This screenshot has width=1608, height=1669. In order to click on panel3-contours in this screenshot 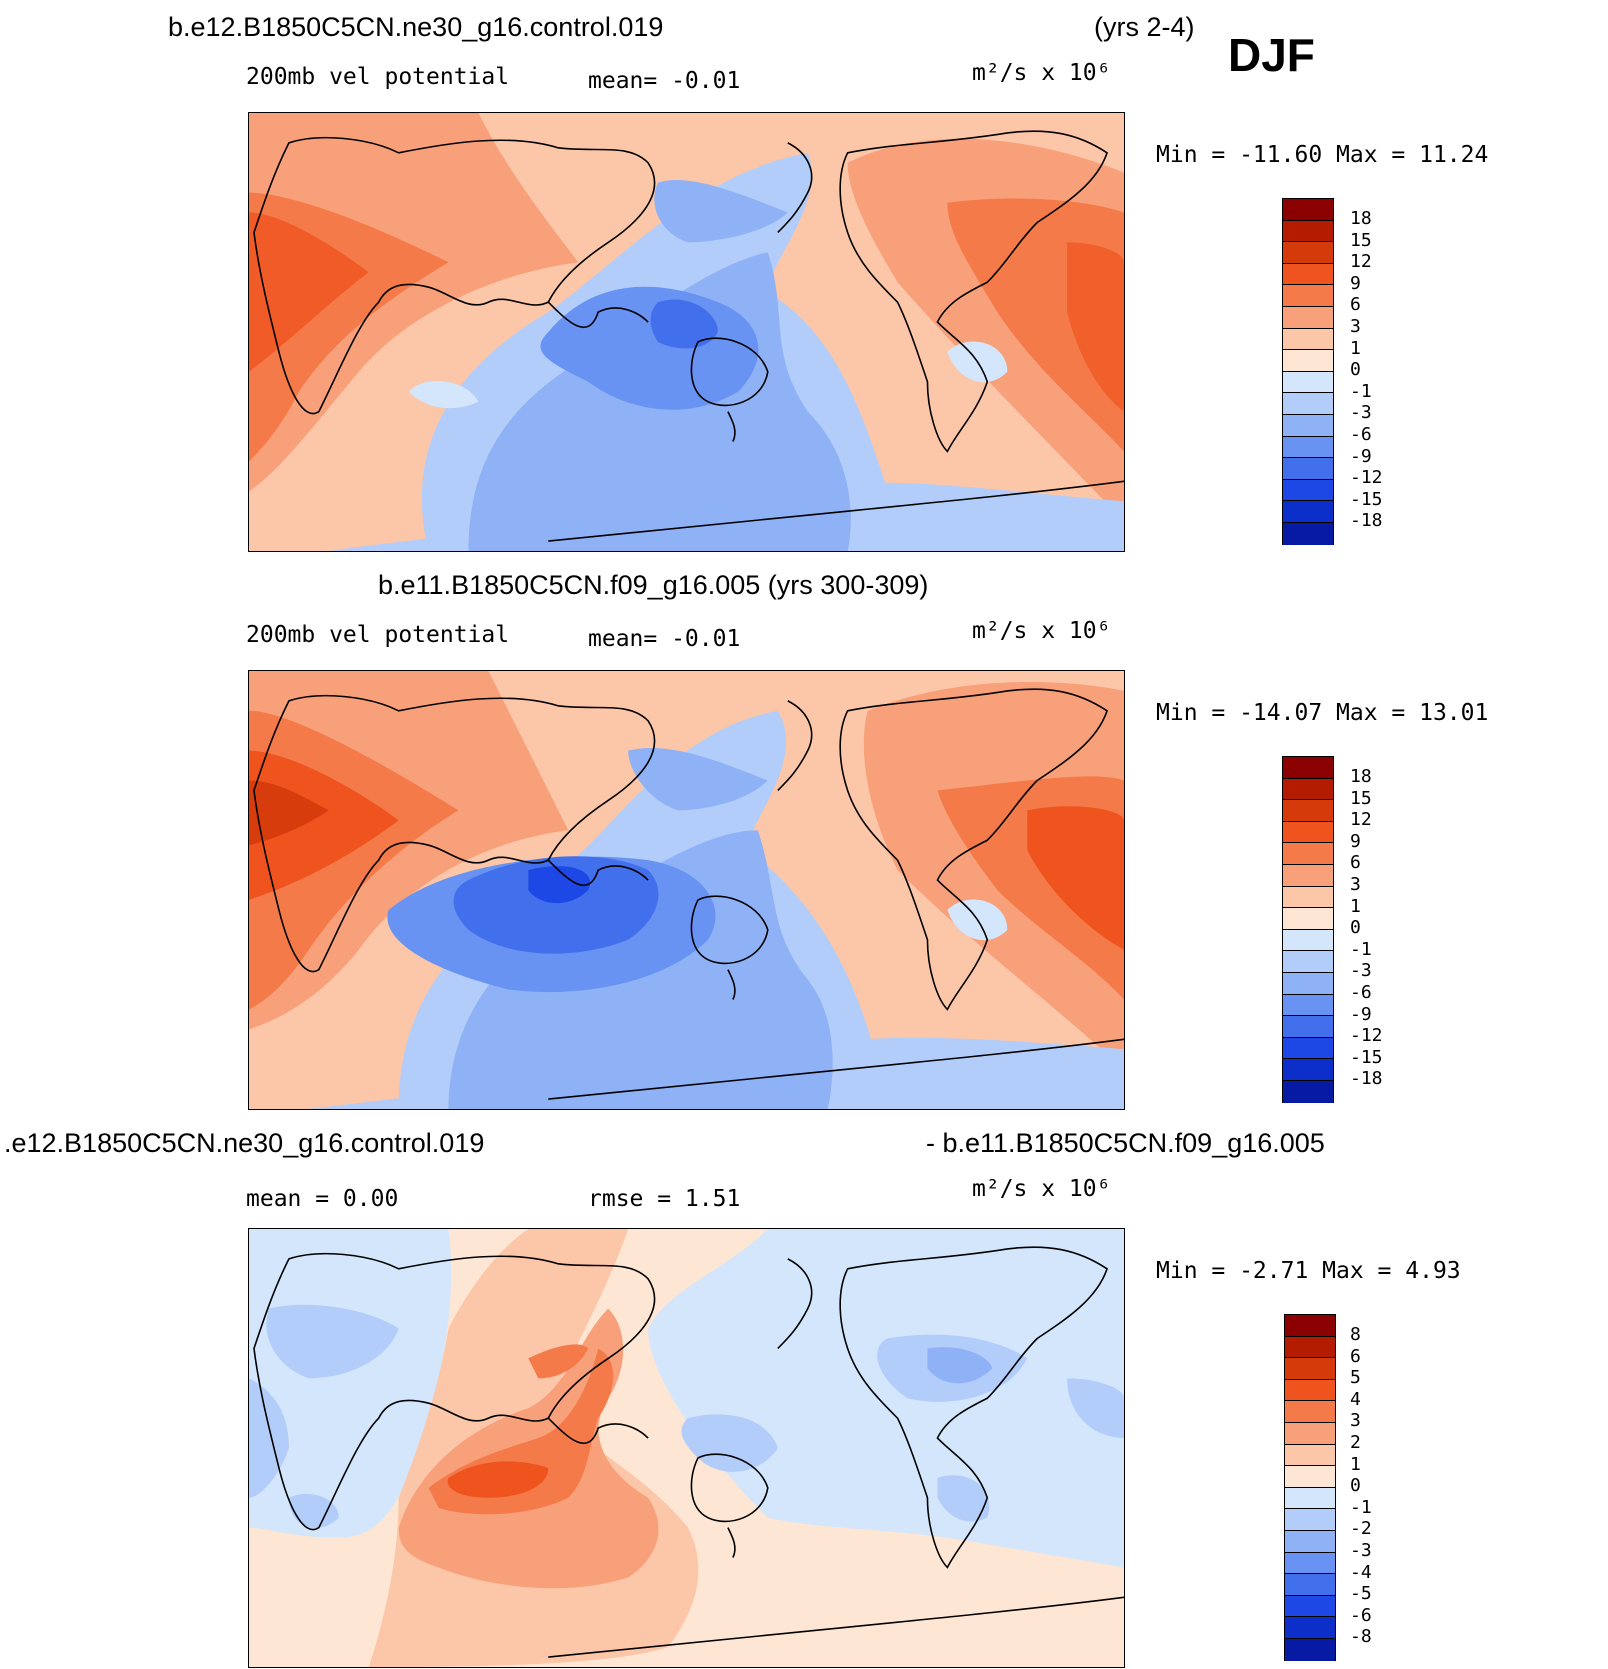, I will do `click(686, 1448)`.